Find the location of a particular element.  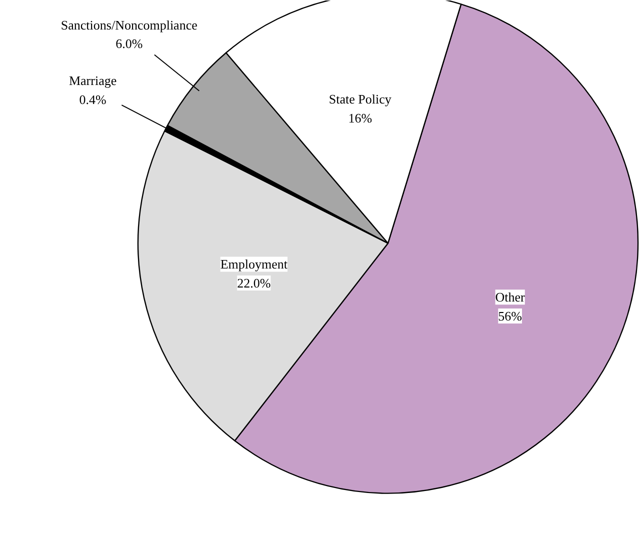

slice-label: Other is located at coordinates (510, 297).